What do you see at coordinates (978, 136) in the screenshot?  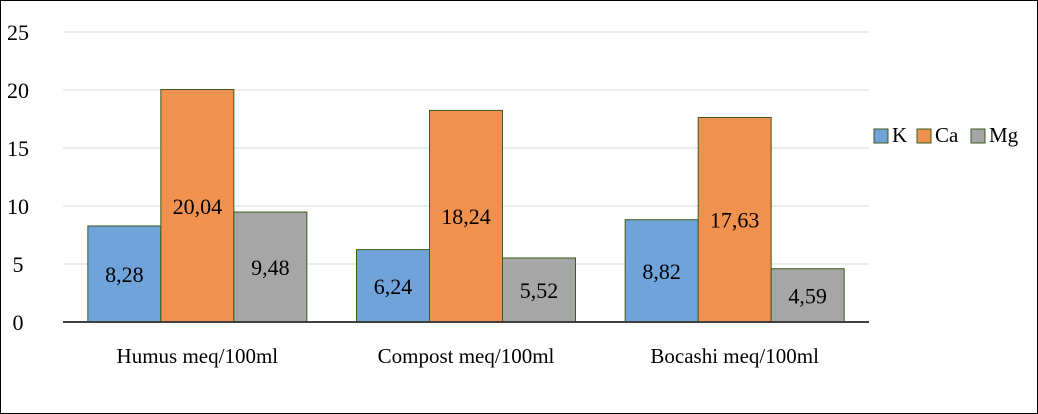 I see `legend-swatch-mg` at bounding box center [978, 136].